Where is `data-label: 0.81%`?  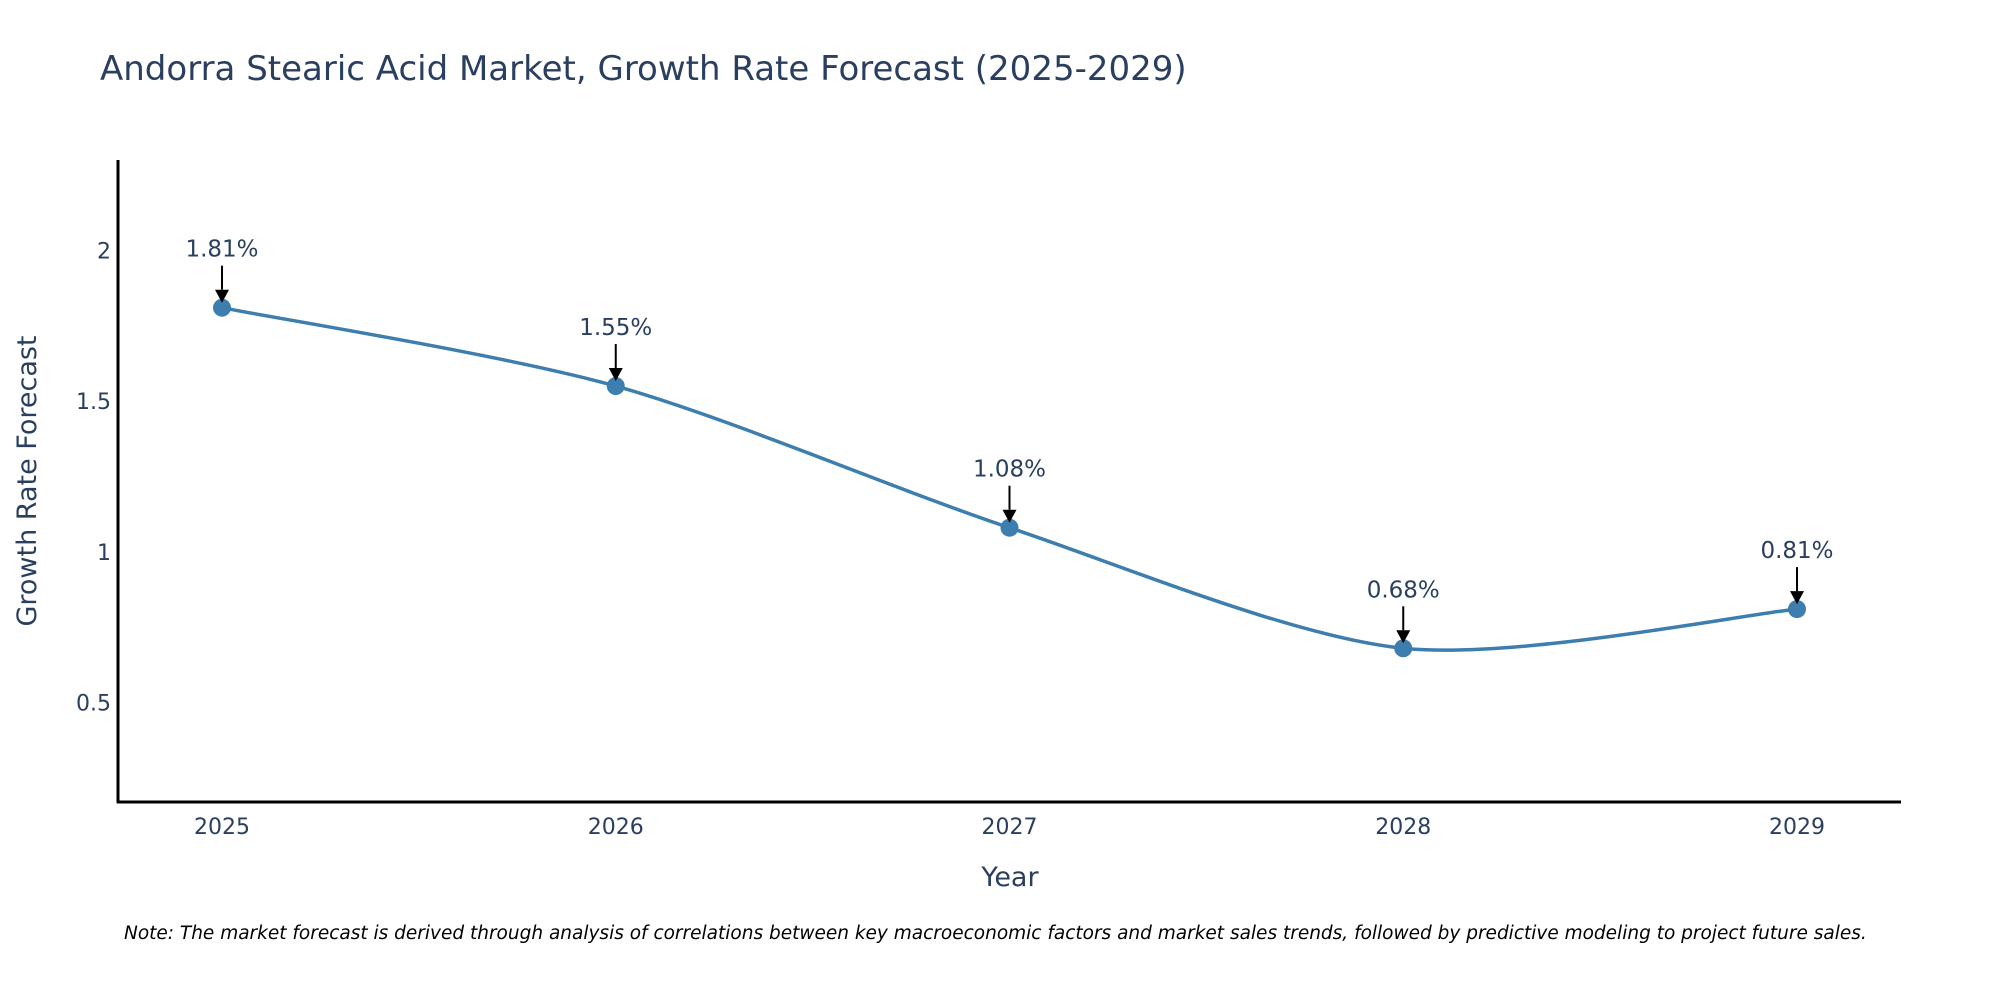
data-label: 0.81% is located at coordinates (1796, 551).